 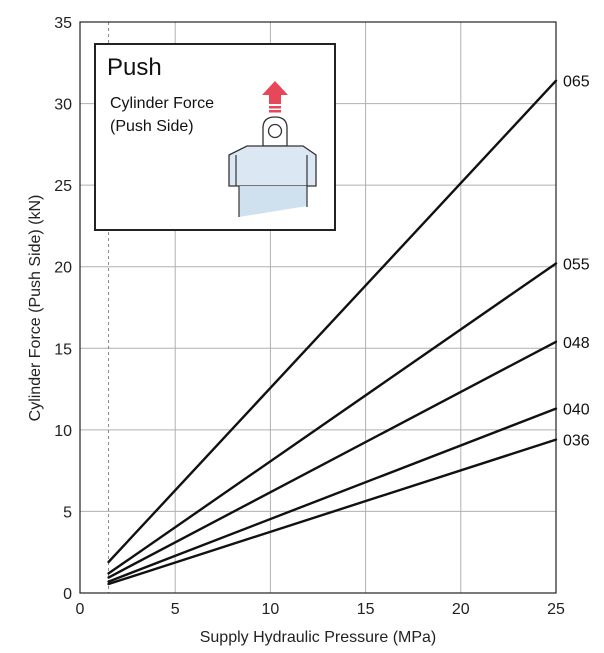 What do you see at coordinates (63, 309) in the screenshot?
I see `y-tick-labels: 0 5 10 15 20 25 30 35` at bounding box center [63, 309].